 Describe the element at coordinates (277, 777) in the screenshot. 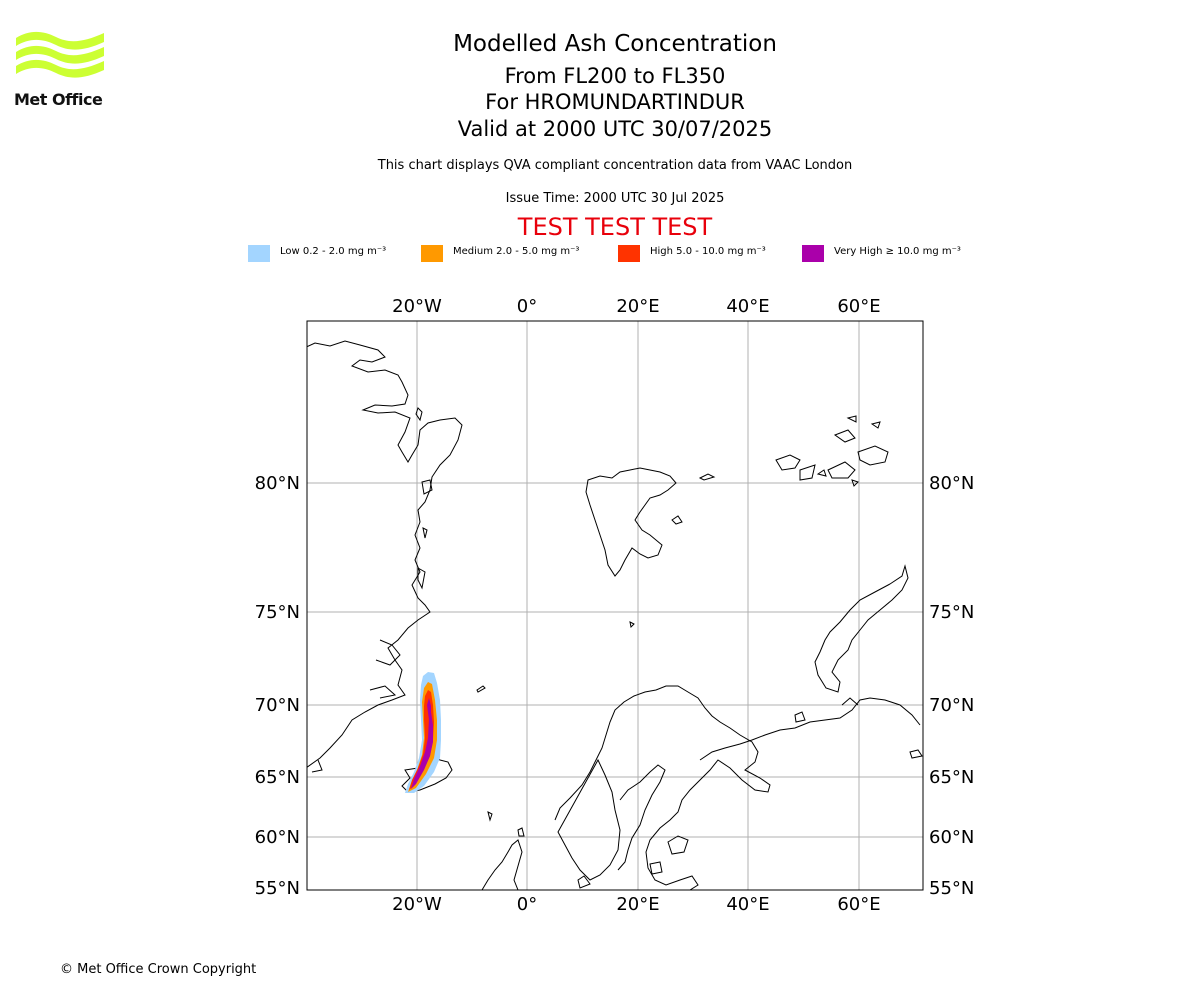

I see `lat-label-left-65n: 65°N` at that location.